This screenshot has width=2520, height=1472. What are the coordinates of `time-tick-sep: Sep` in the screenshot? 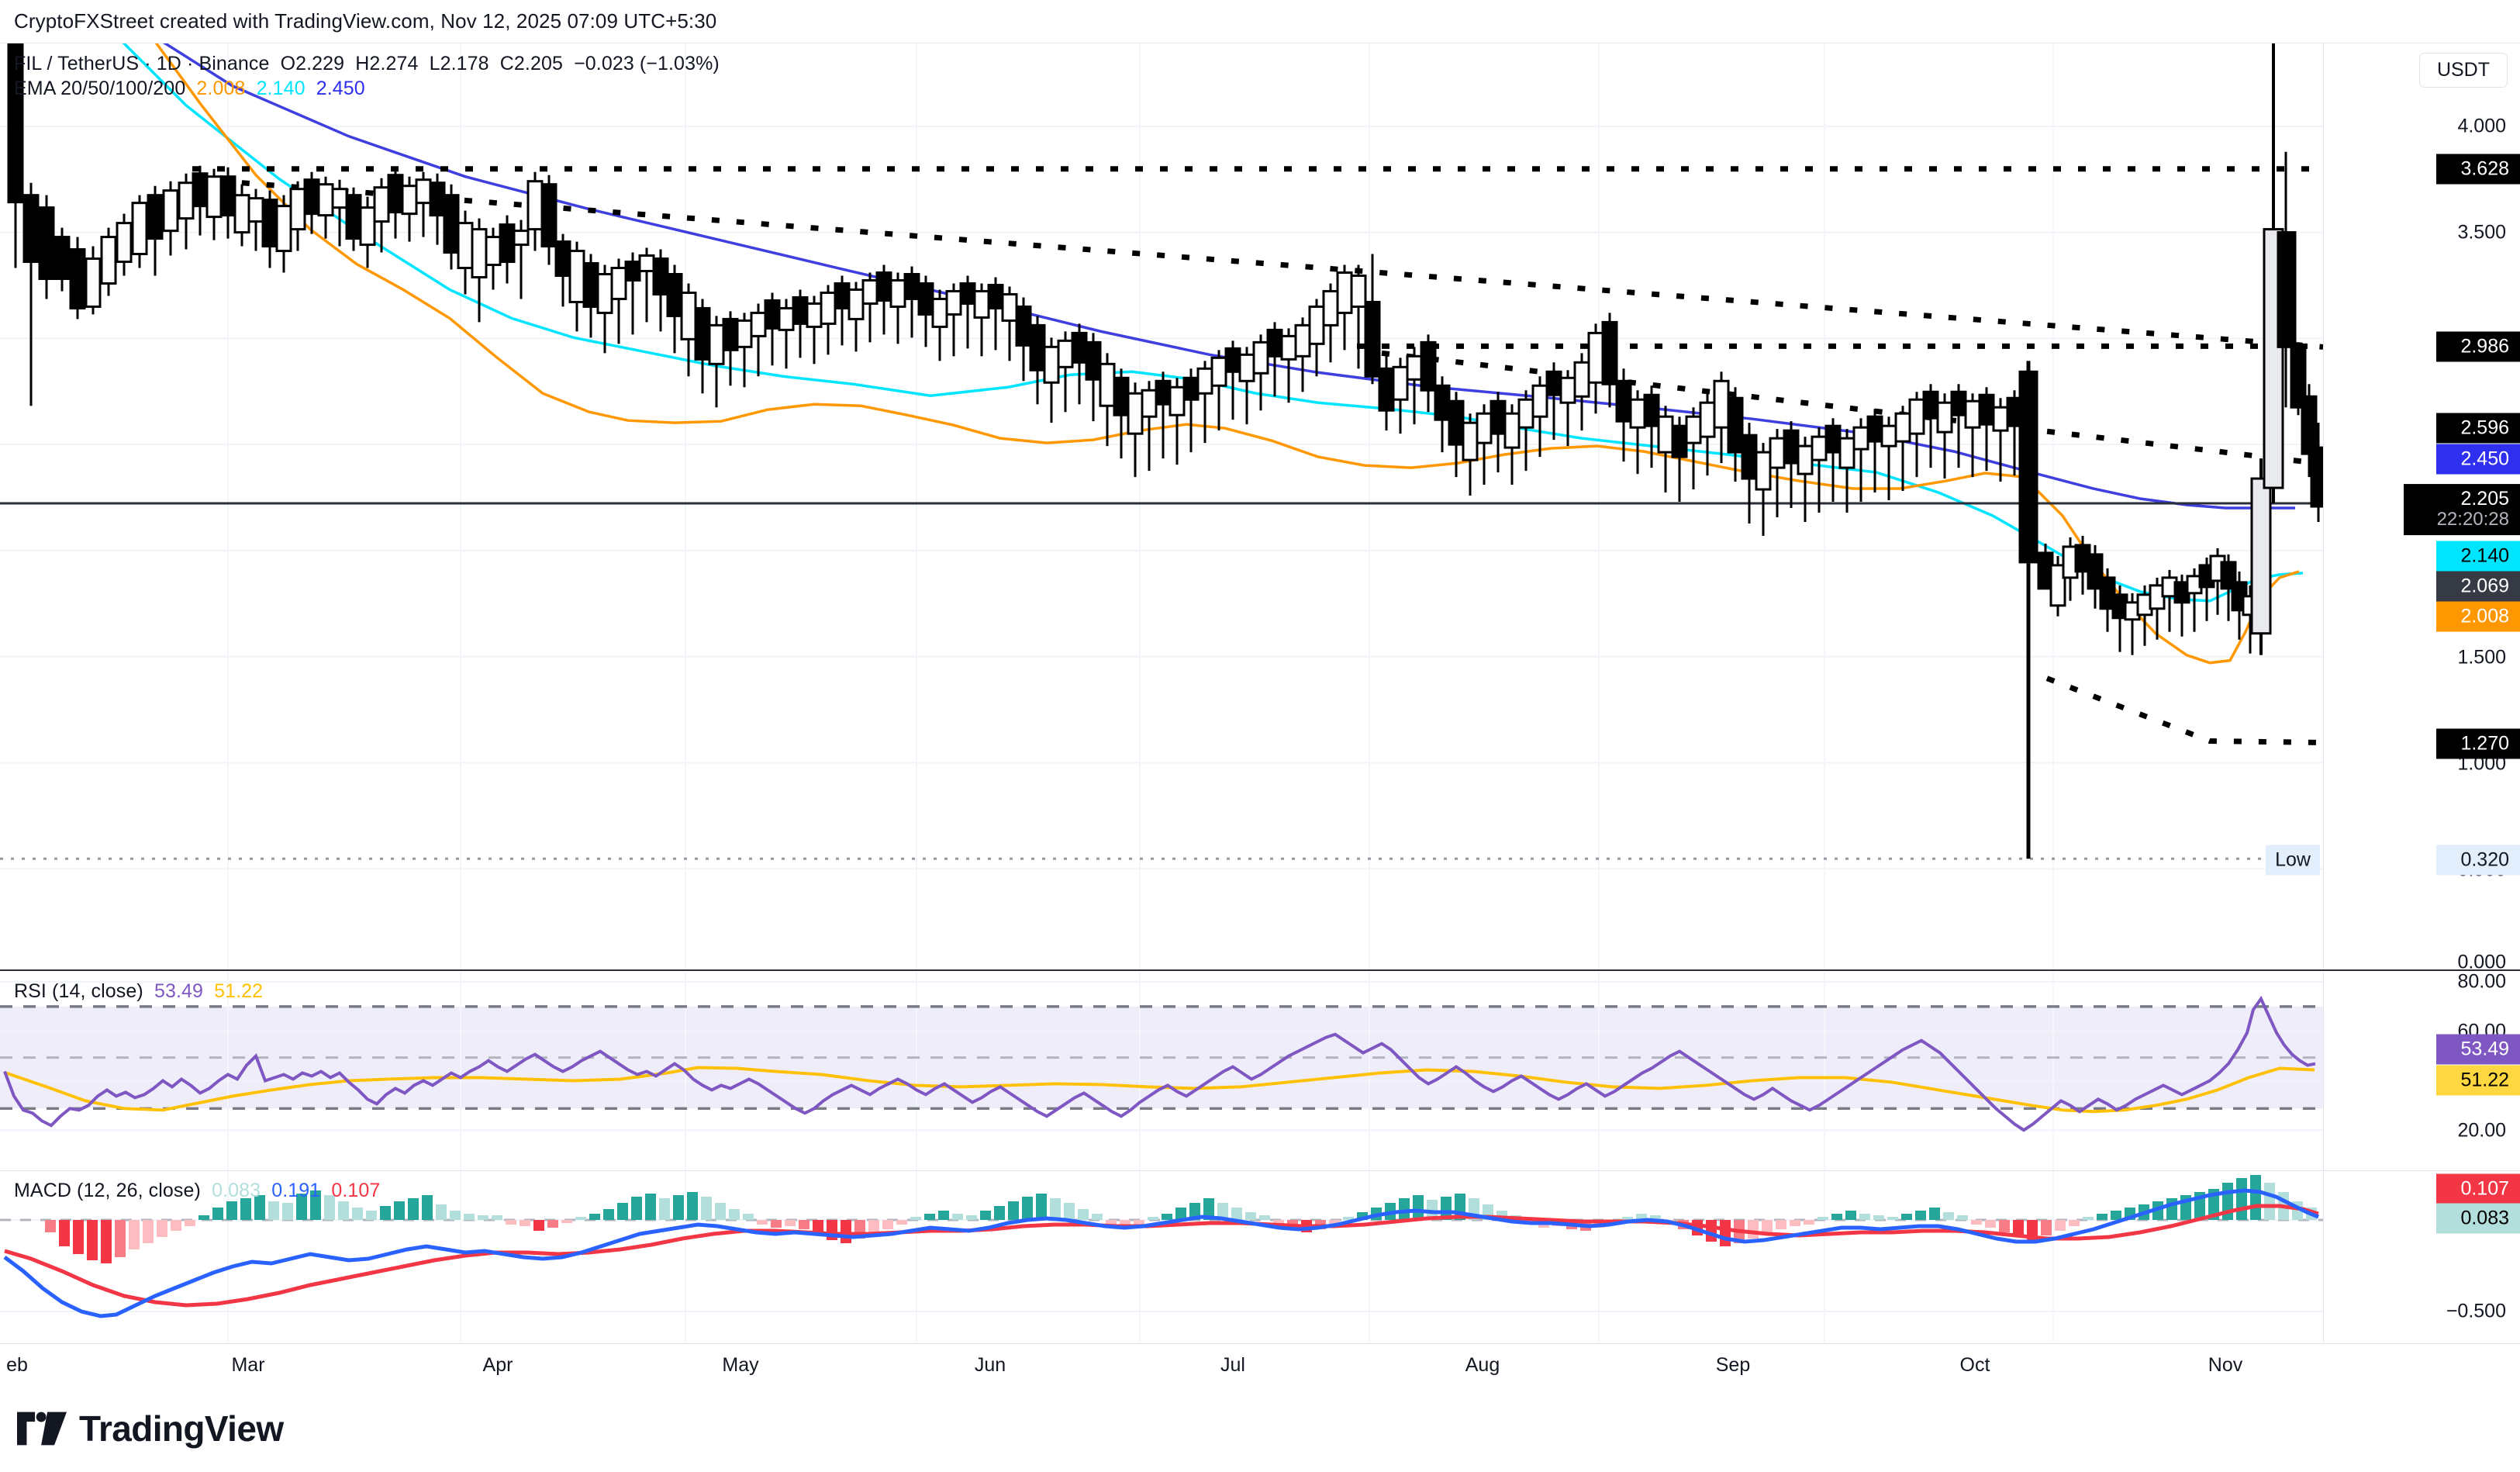 It's located at (1733, 1365).